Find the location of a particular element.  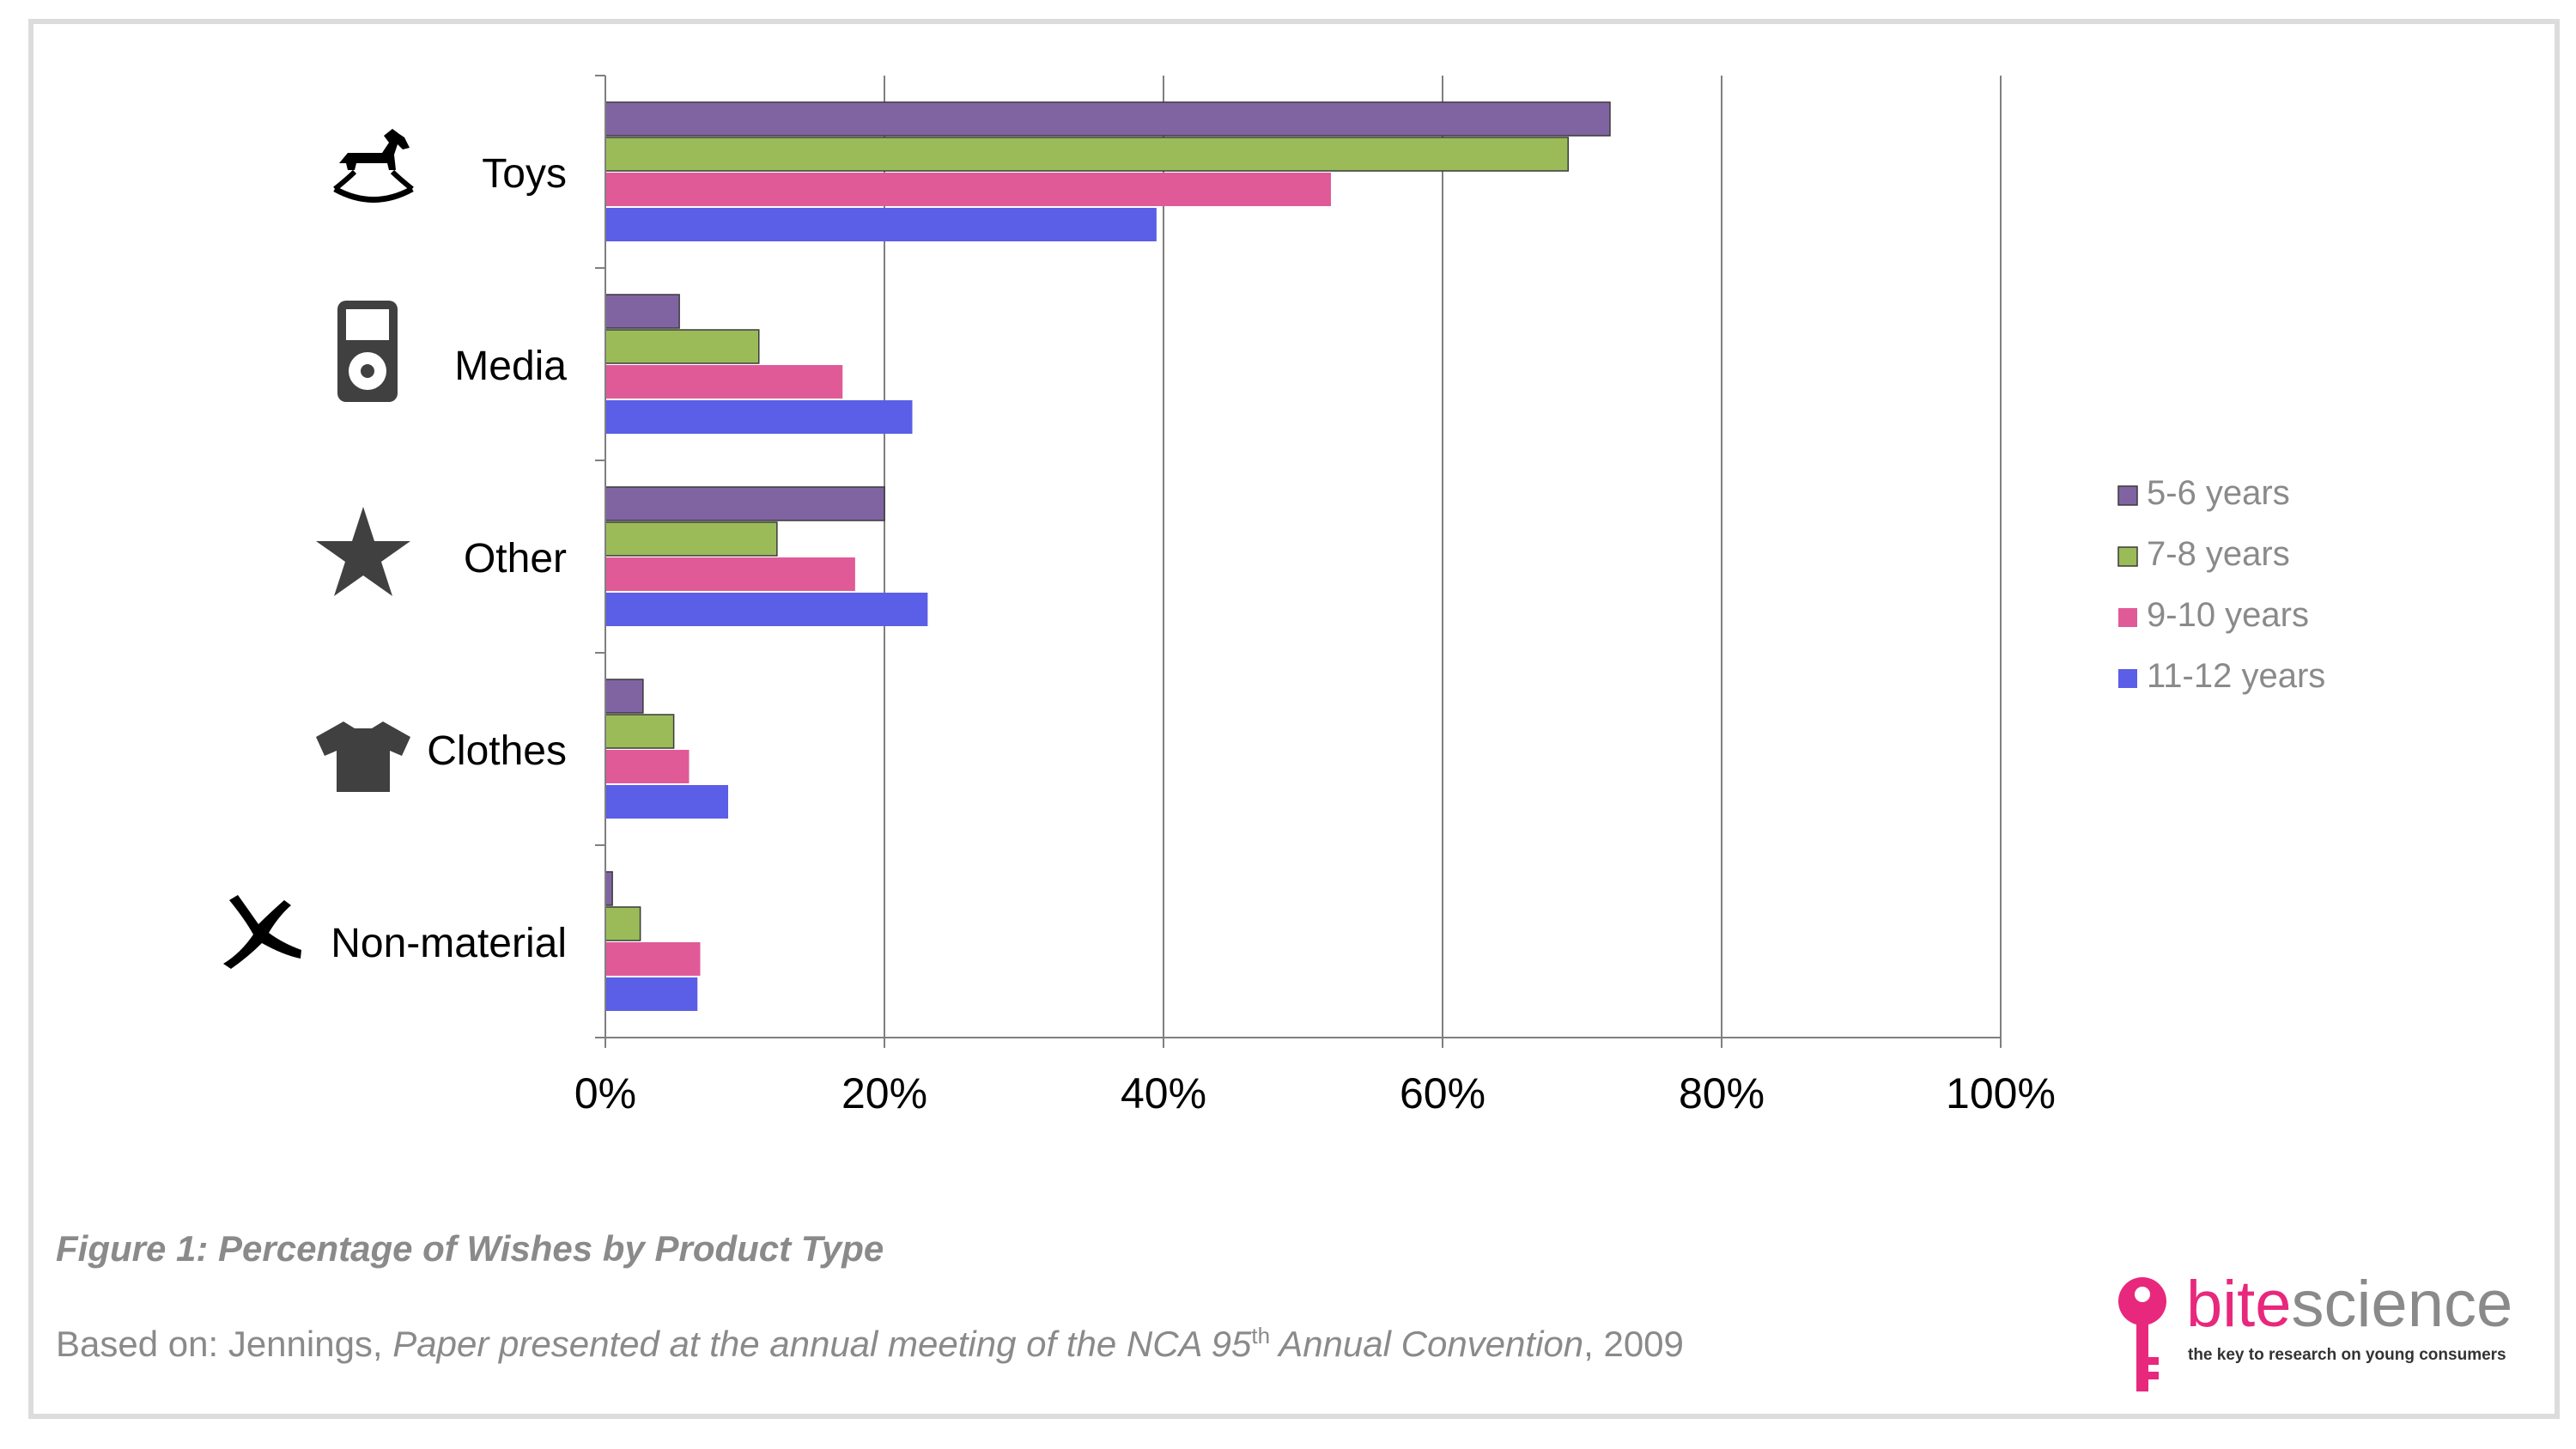

tshirt-icon is located at coordinates (363, 756).